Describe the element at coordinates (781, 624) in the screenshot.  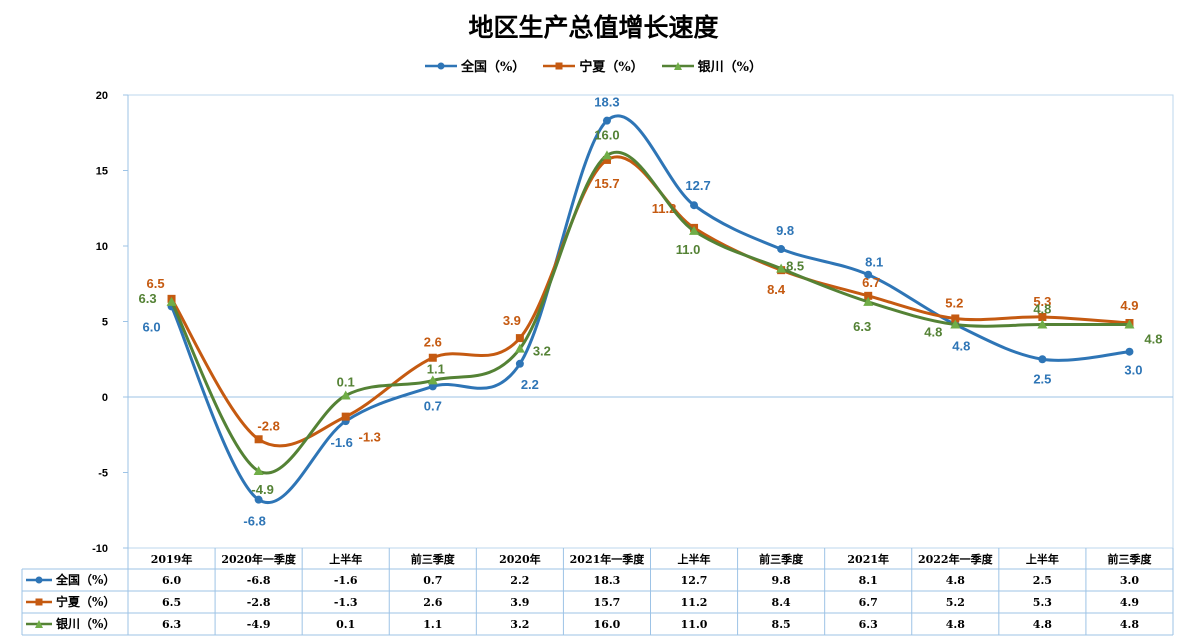
I see `table-cell-yinchuan: 8.5` at that location.